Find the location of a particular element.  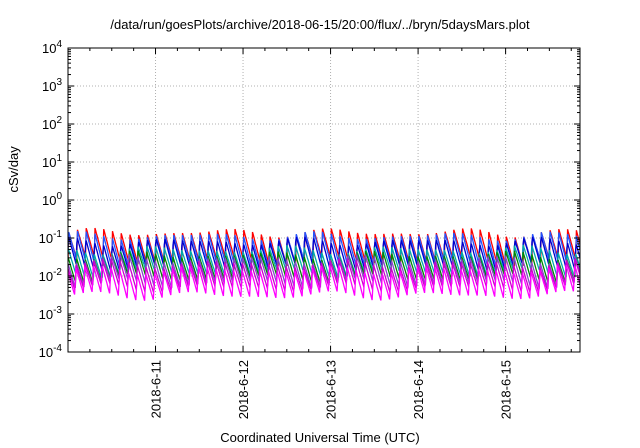

y-tick-label: 10⁴ is located at coordinates (52, 47).